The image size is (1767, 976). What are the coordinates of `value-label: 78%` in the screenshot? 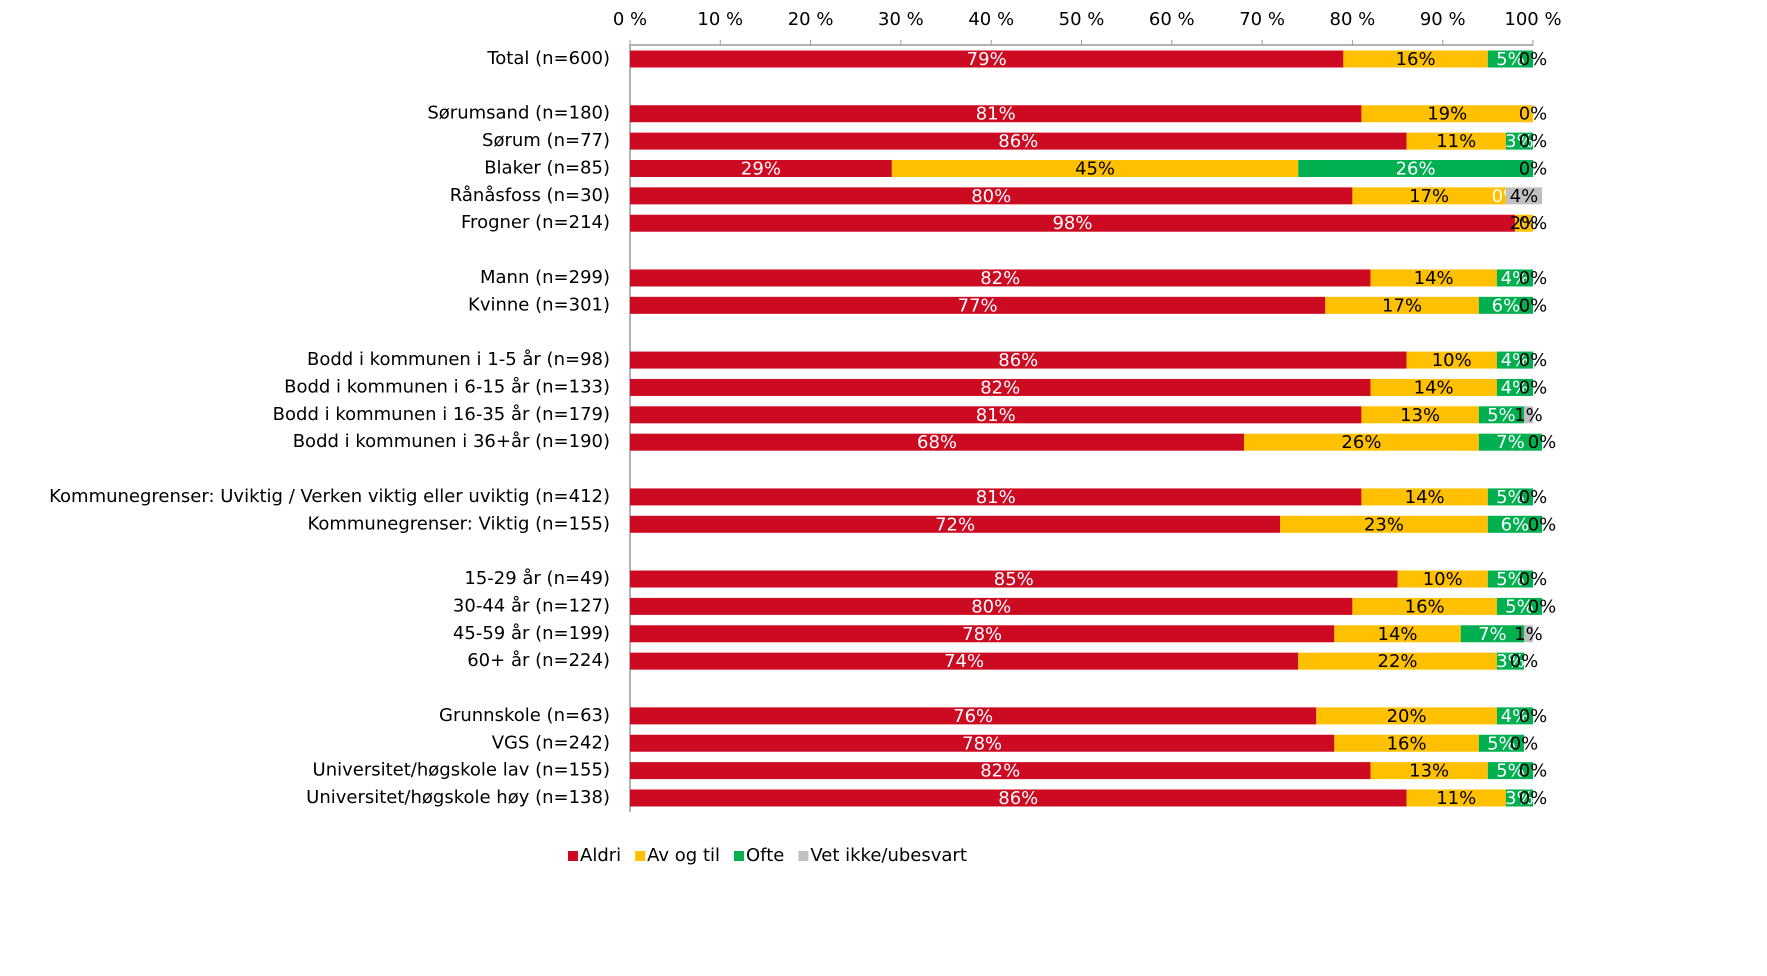 It's located at (982, 634).